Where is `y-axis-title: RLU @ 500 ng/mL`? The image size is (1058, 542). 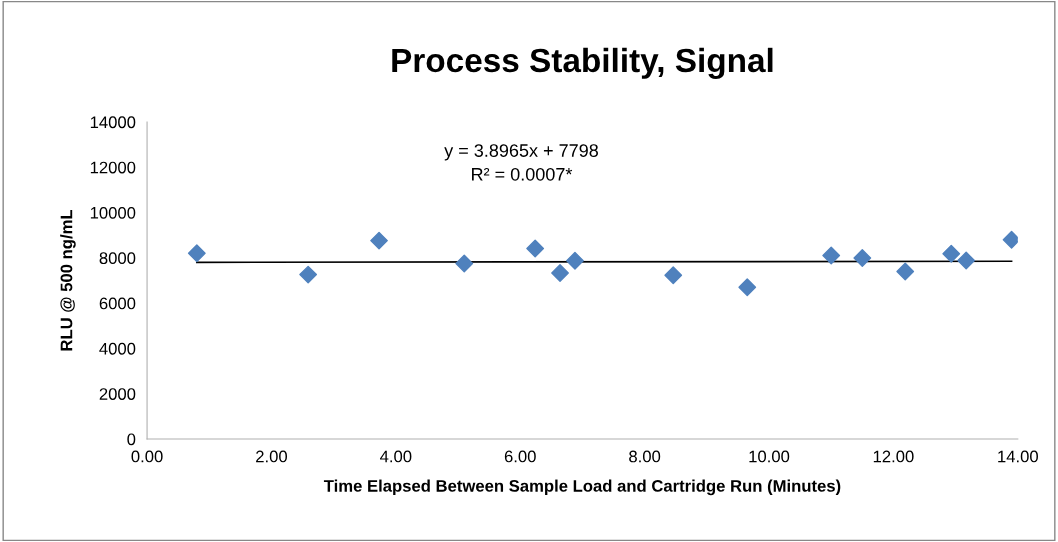
y-axis-title: RLU @ 500 ng/mL is located at coordinates (68, 280).